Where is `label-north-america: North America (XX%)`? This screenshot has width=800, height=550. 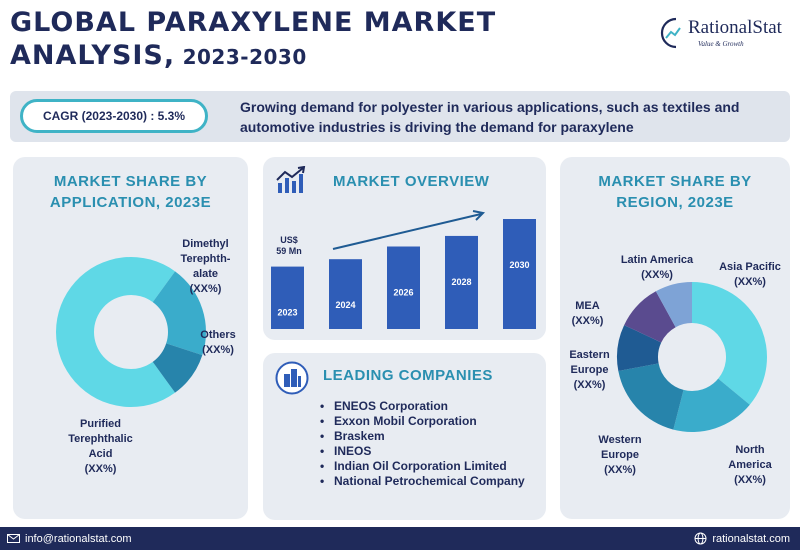
label-north-america: North America (XX%) is located at coordinates (750, 465).